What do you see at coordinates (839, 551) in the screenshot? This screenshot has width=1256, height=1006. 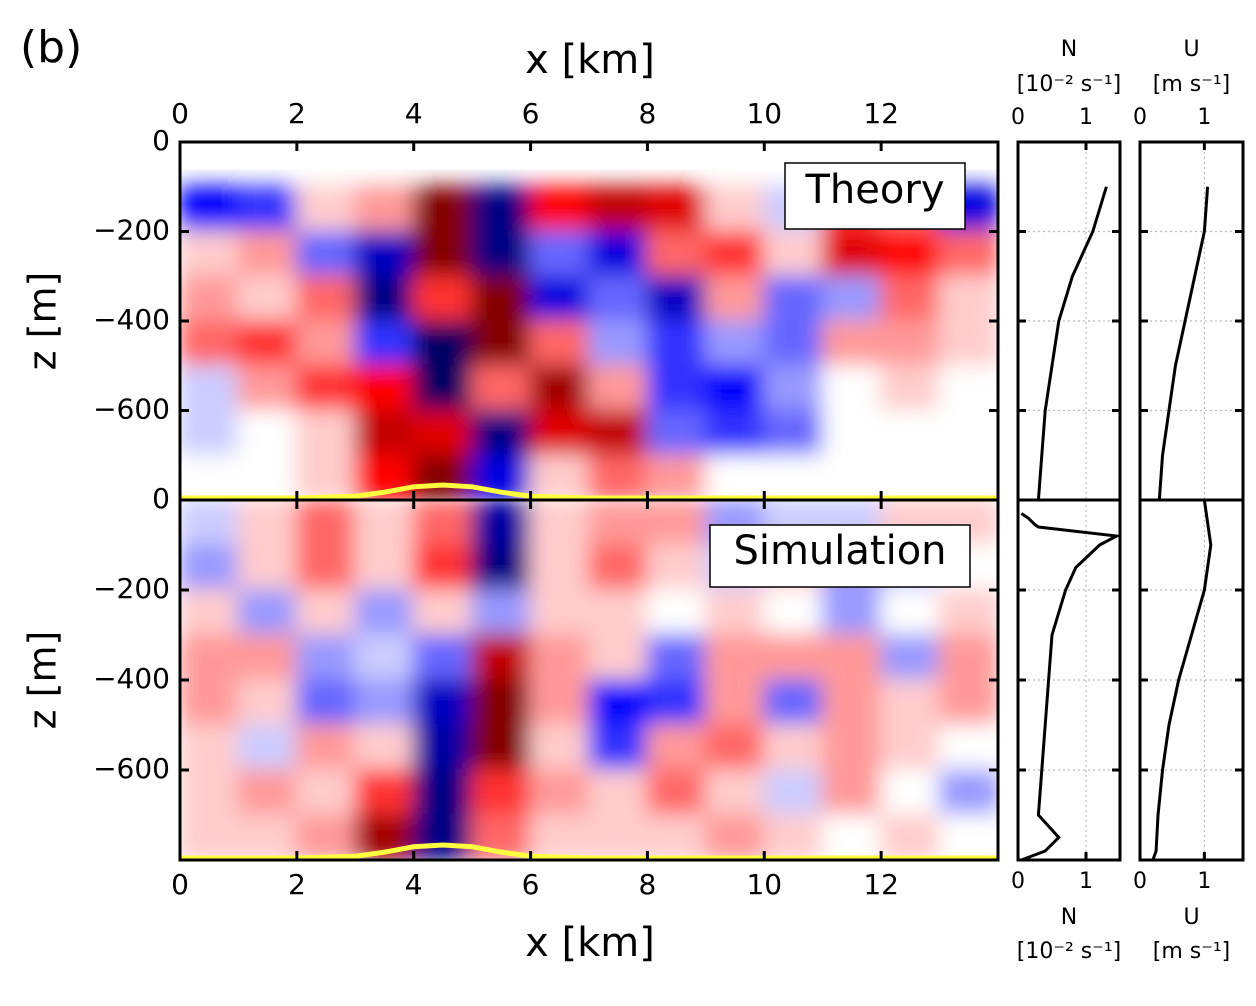 I see `panel-title: Simulation` at bounding box center [839, 551].